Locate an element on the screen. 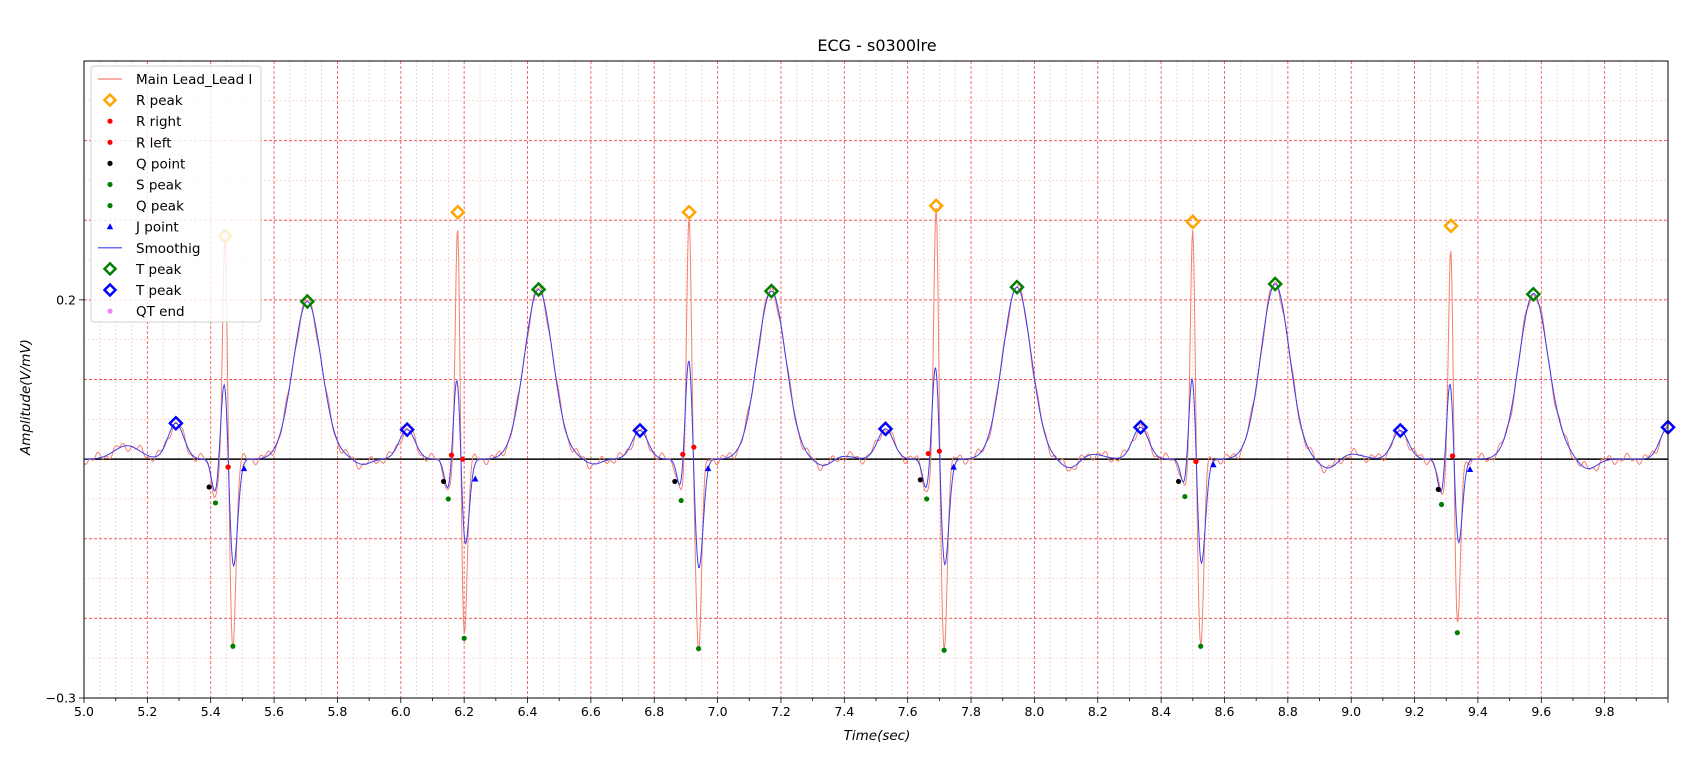 This screenshot has width=1685, height=759. x-tick-label: 9.2 is located at coordinates (1415, 711).